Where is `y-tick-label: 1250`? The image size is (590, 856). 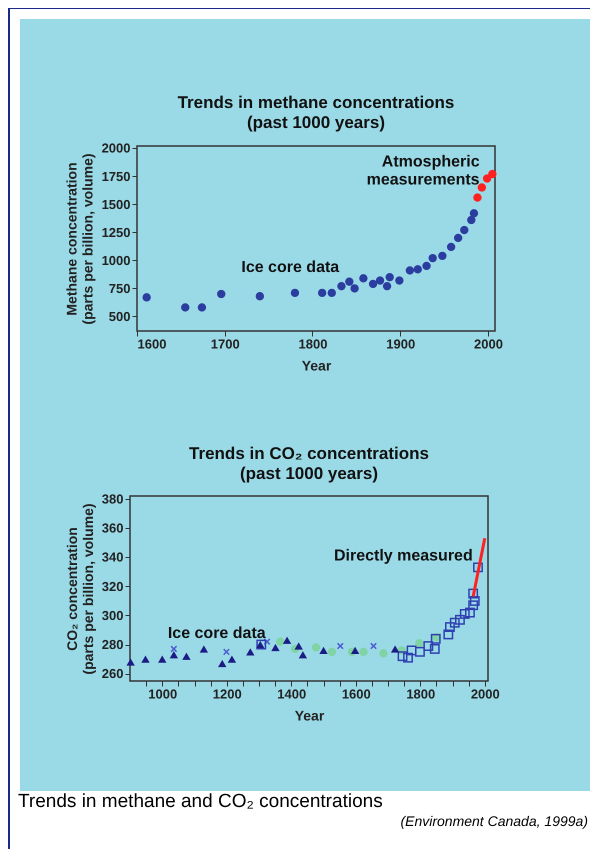 y-tick-label: 1250 is located at coordinates (116, 232).